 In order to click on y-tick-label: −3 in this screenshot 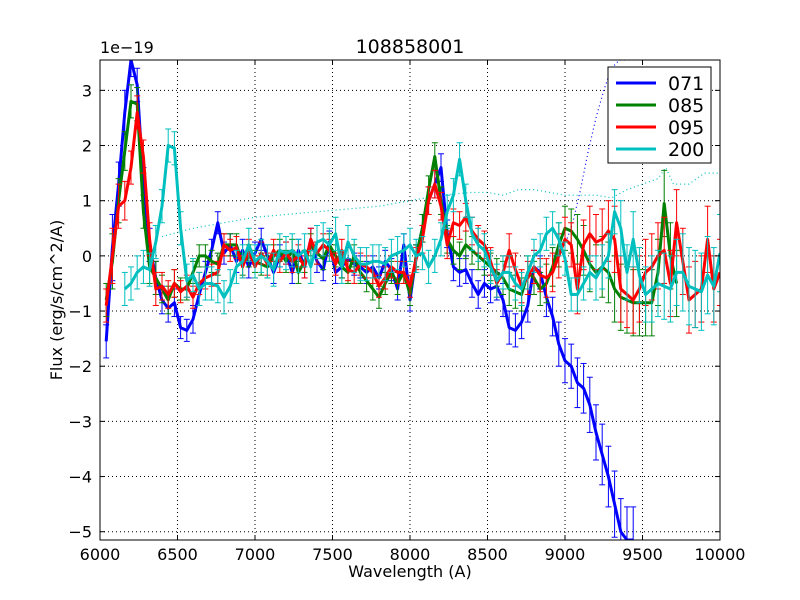, I will do `click(80, 421)`.